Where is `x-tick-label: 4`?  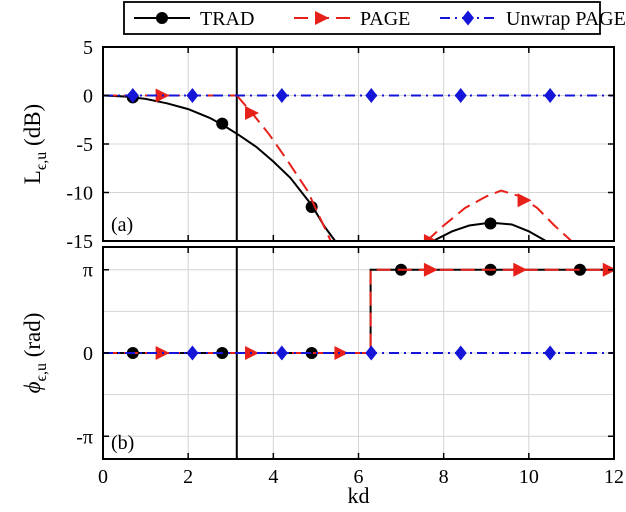
x-tick-label: 4 is located at coordinates (273, 477).